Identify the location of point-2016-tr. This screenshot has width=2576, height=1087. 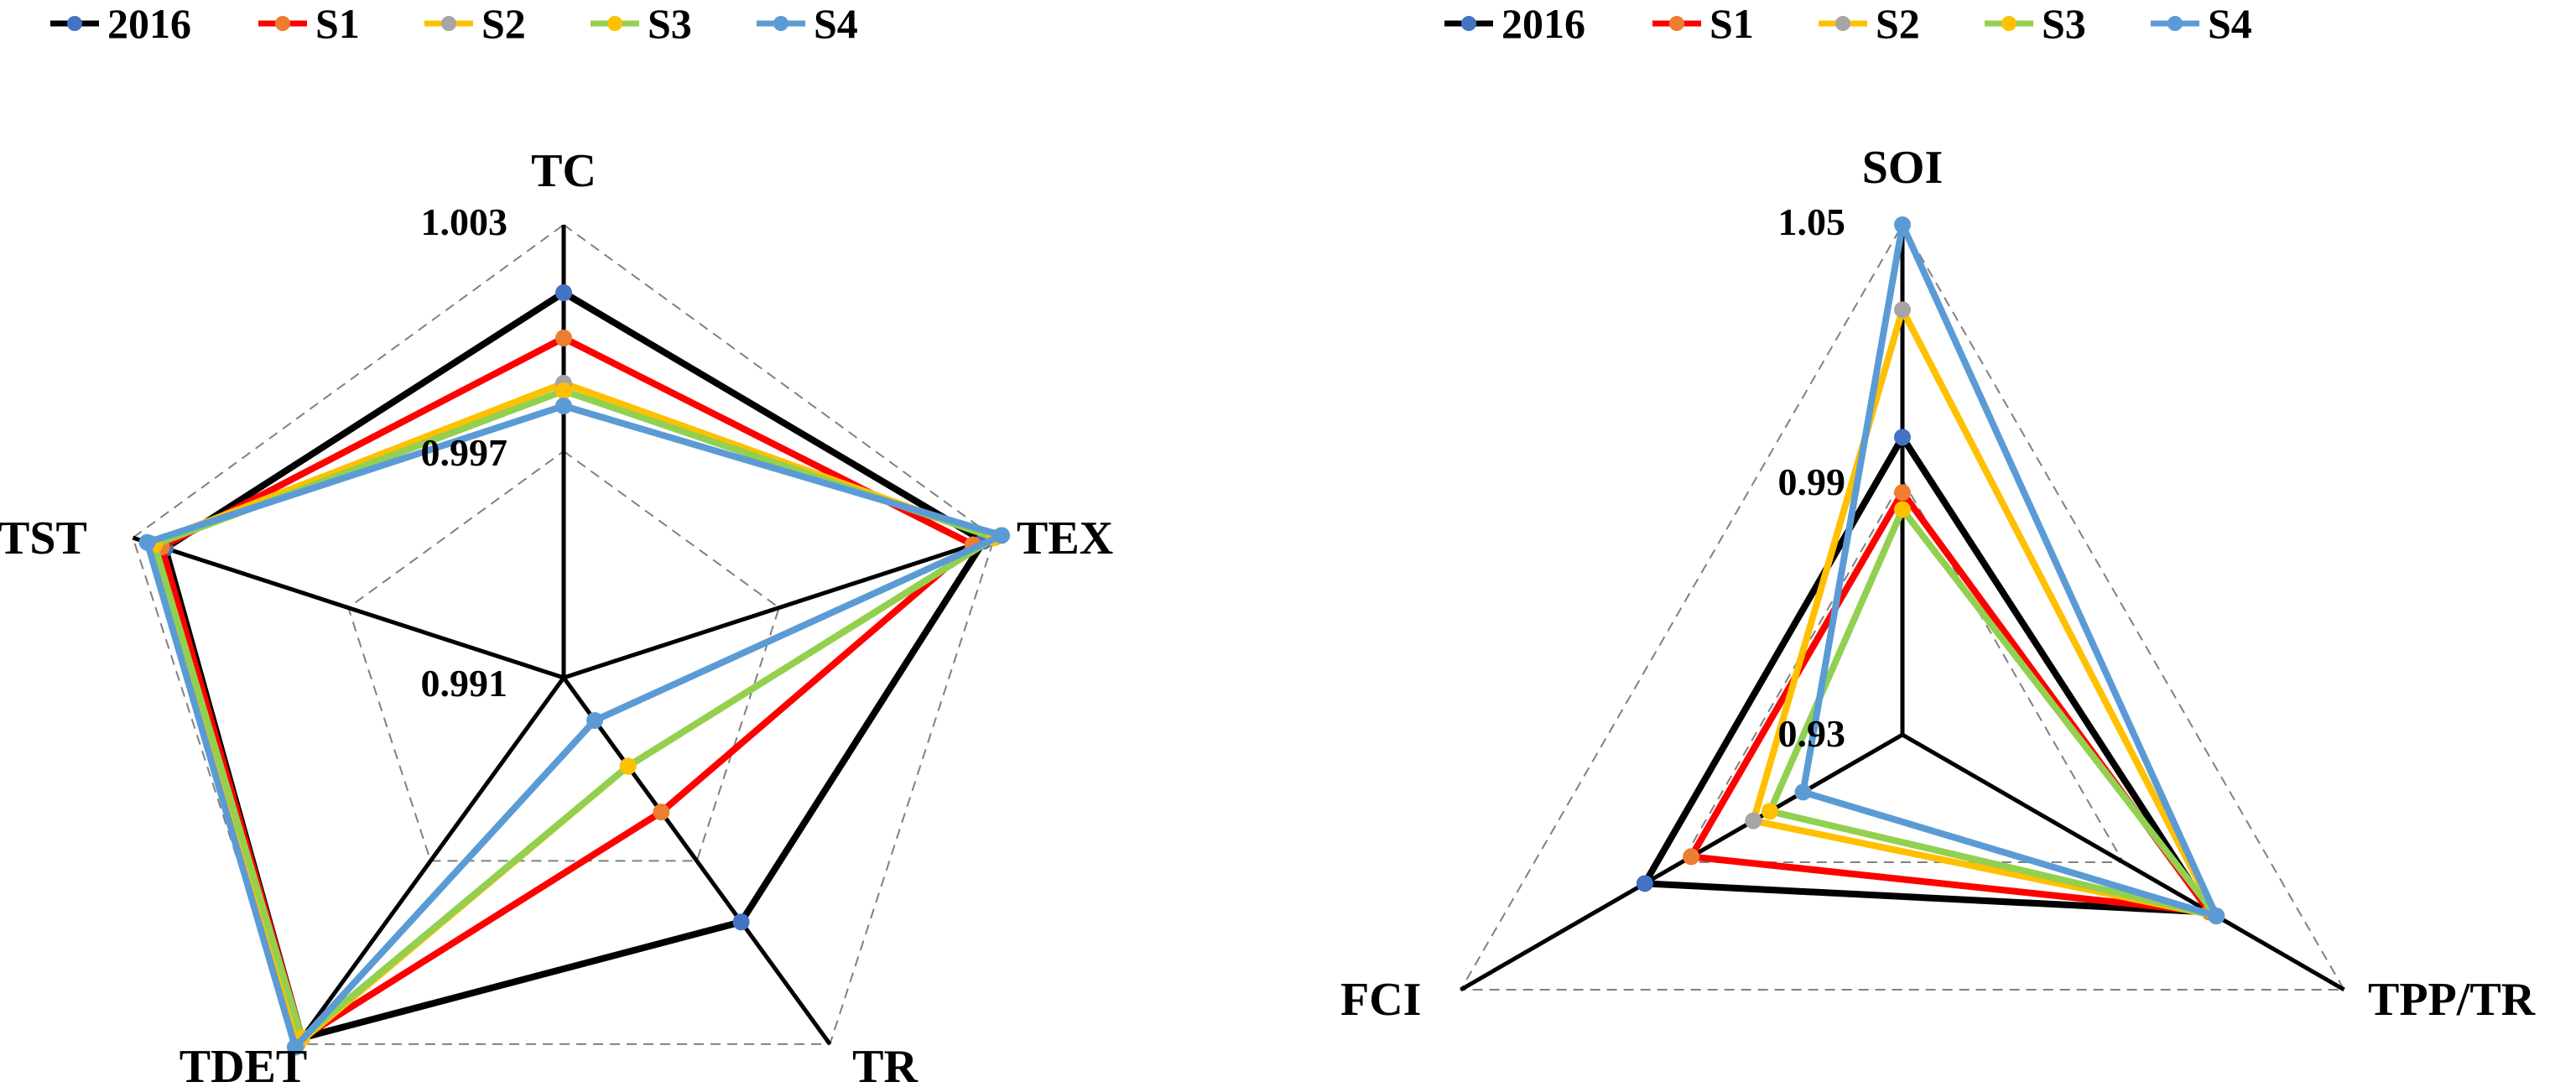
(741, 922).